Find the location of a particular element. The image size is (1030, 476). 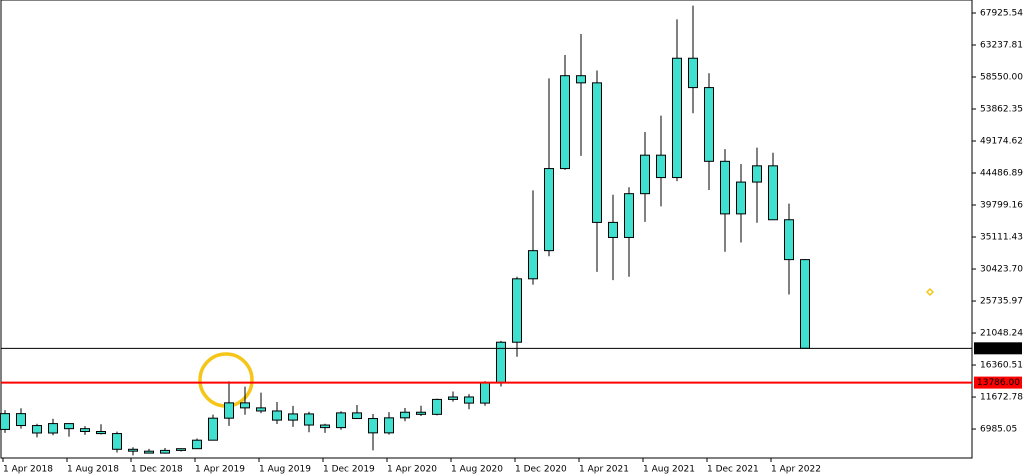

x-tick-label: 1 Aug 2021 is located at coordinates (669, 470).